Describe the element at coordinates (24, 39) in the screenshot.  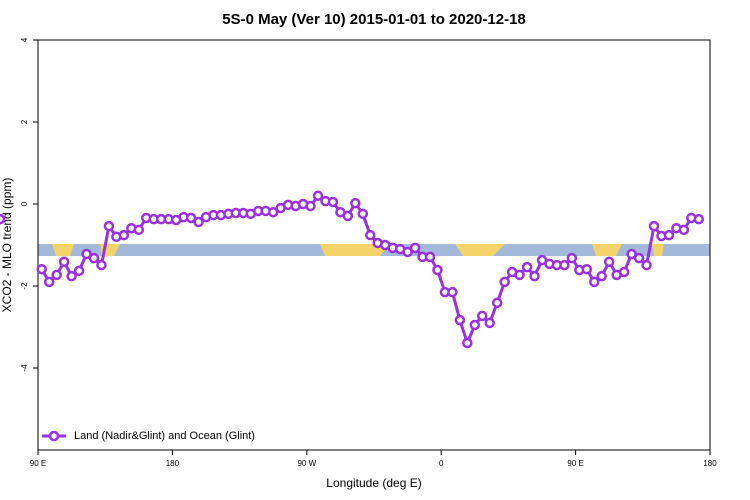
I see `y-tick-label: 4` at that location.